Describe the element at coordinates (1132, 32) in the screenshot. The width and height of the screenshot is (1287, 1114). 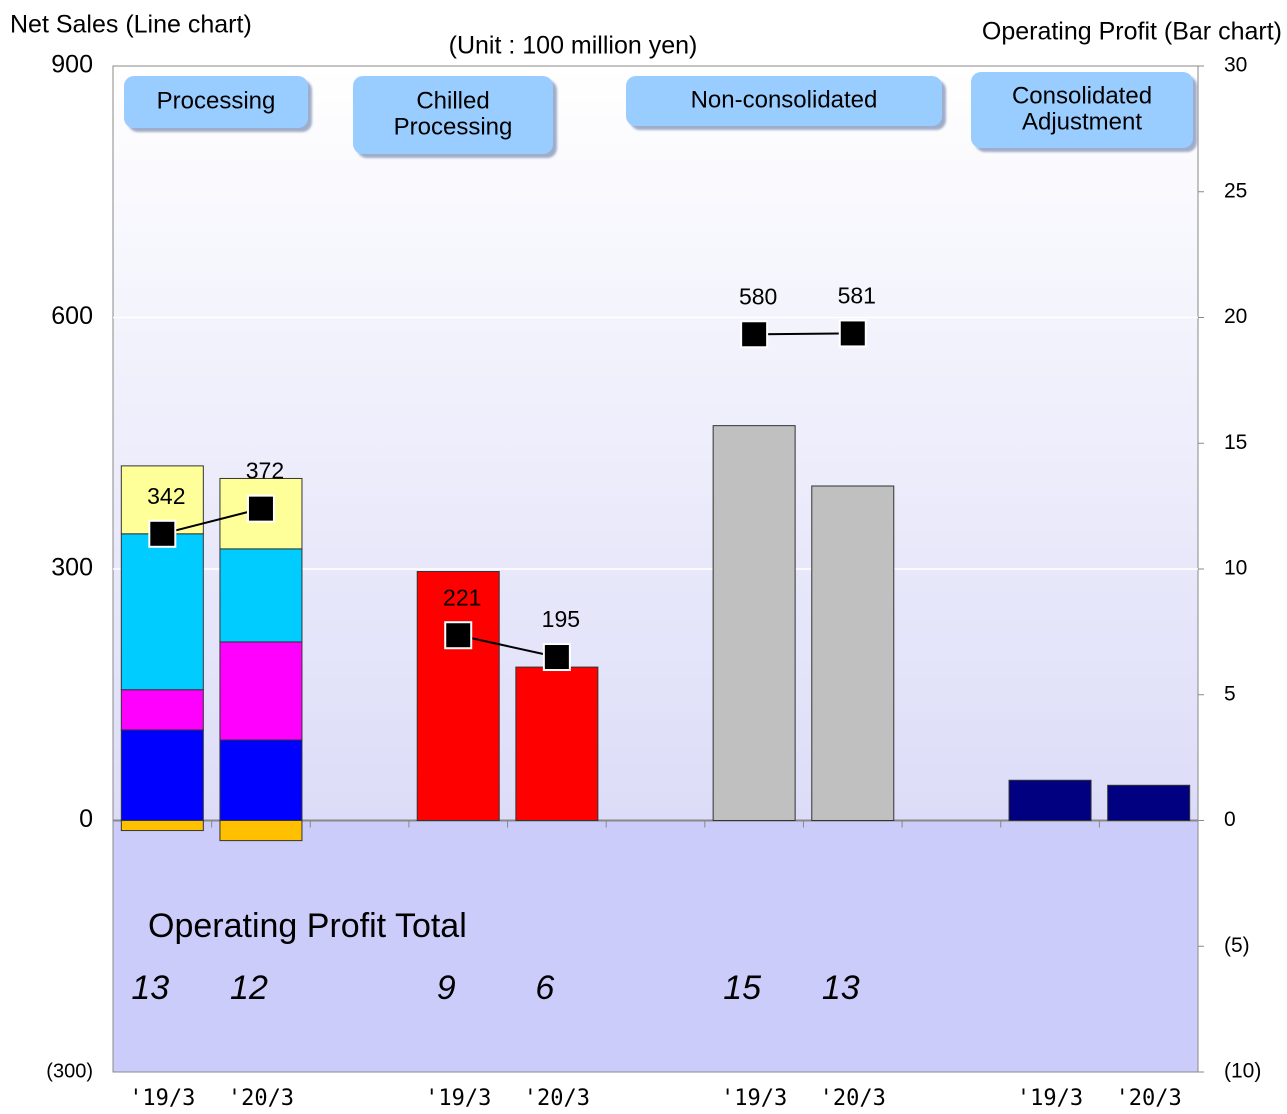
I see `y2-axis-label: Operating Profit (Bar chart)` at that location.